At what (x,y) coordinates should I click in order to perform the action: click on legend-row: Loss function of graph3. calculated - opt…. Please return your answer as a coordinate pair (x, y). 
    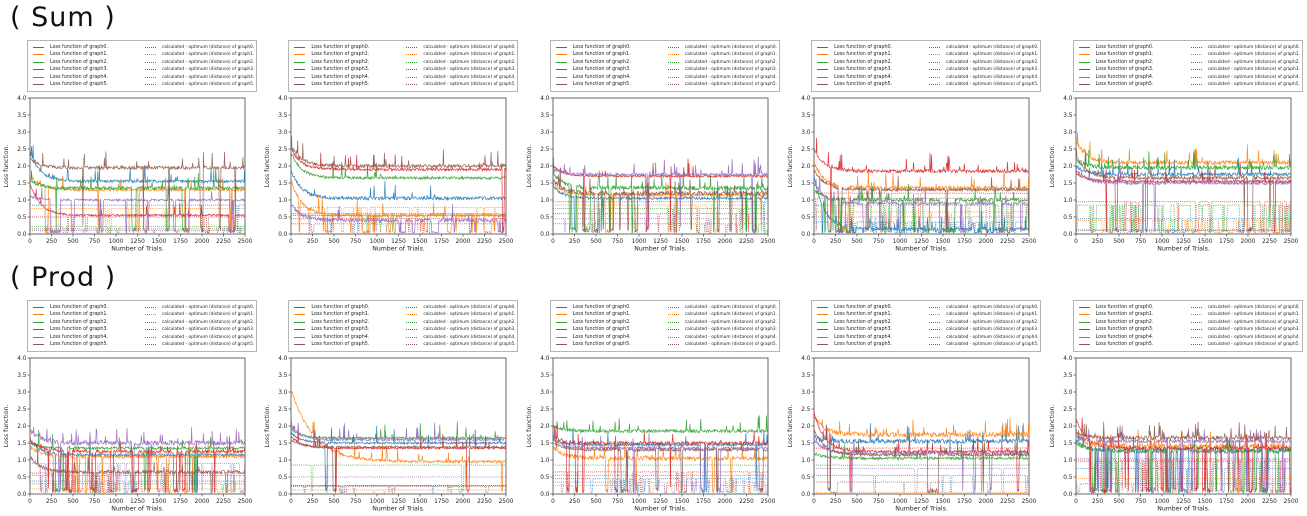
    Looking at the image, I should click on (665, 69).